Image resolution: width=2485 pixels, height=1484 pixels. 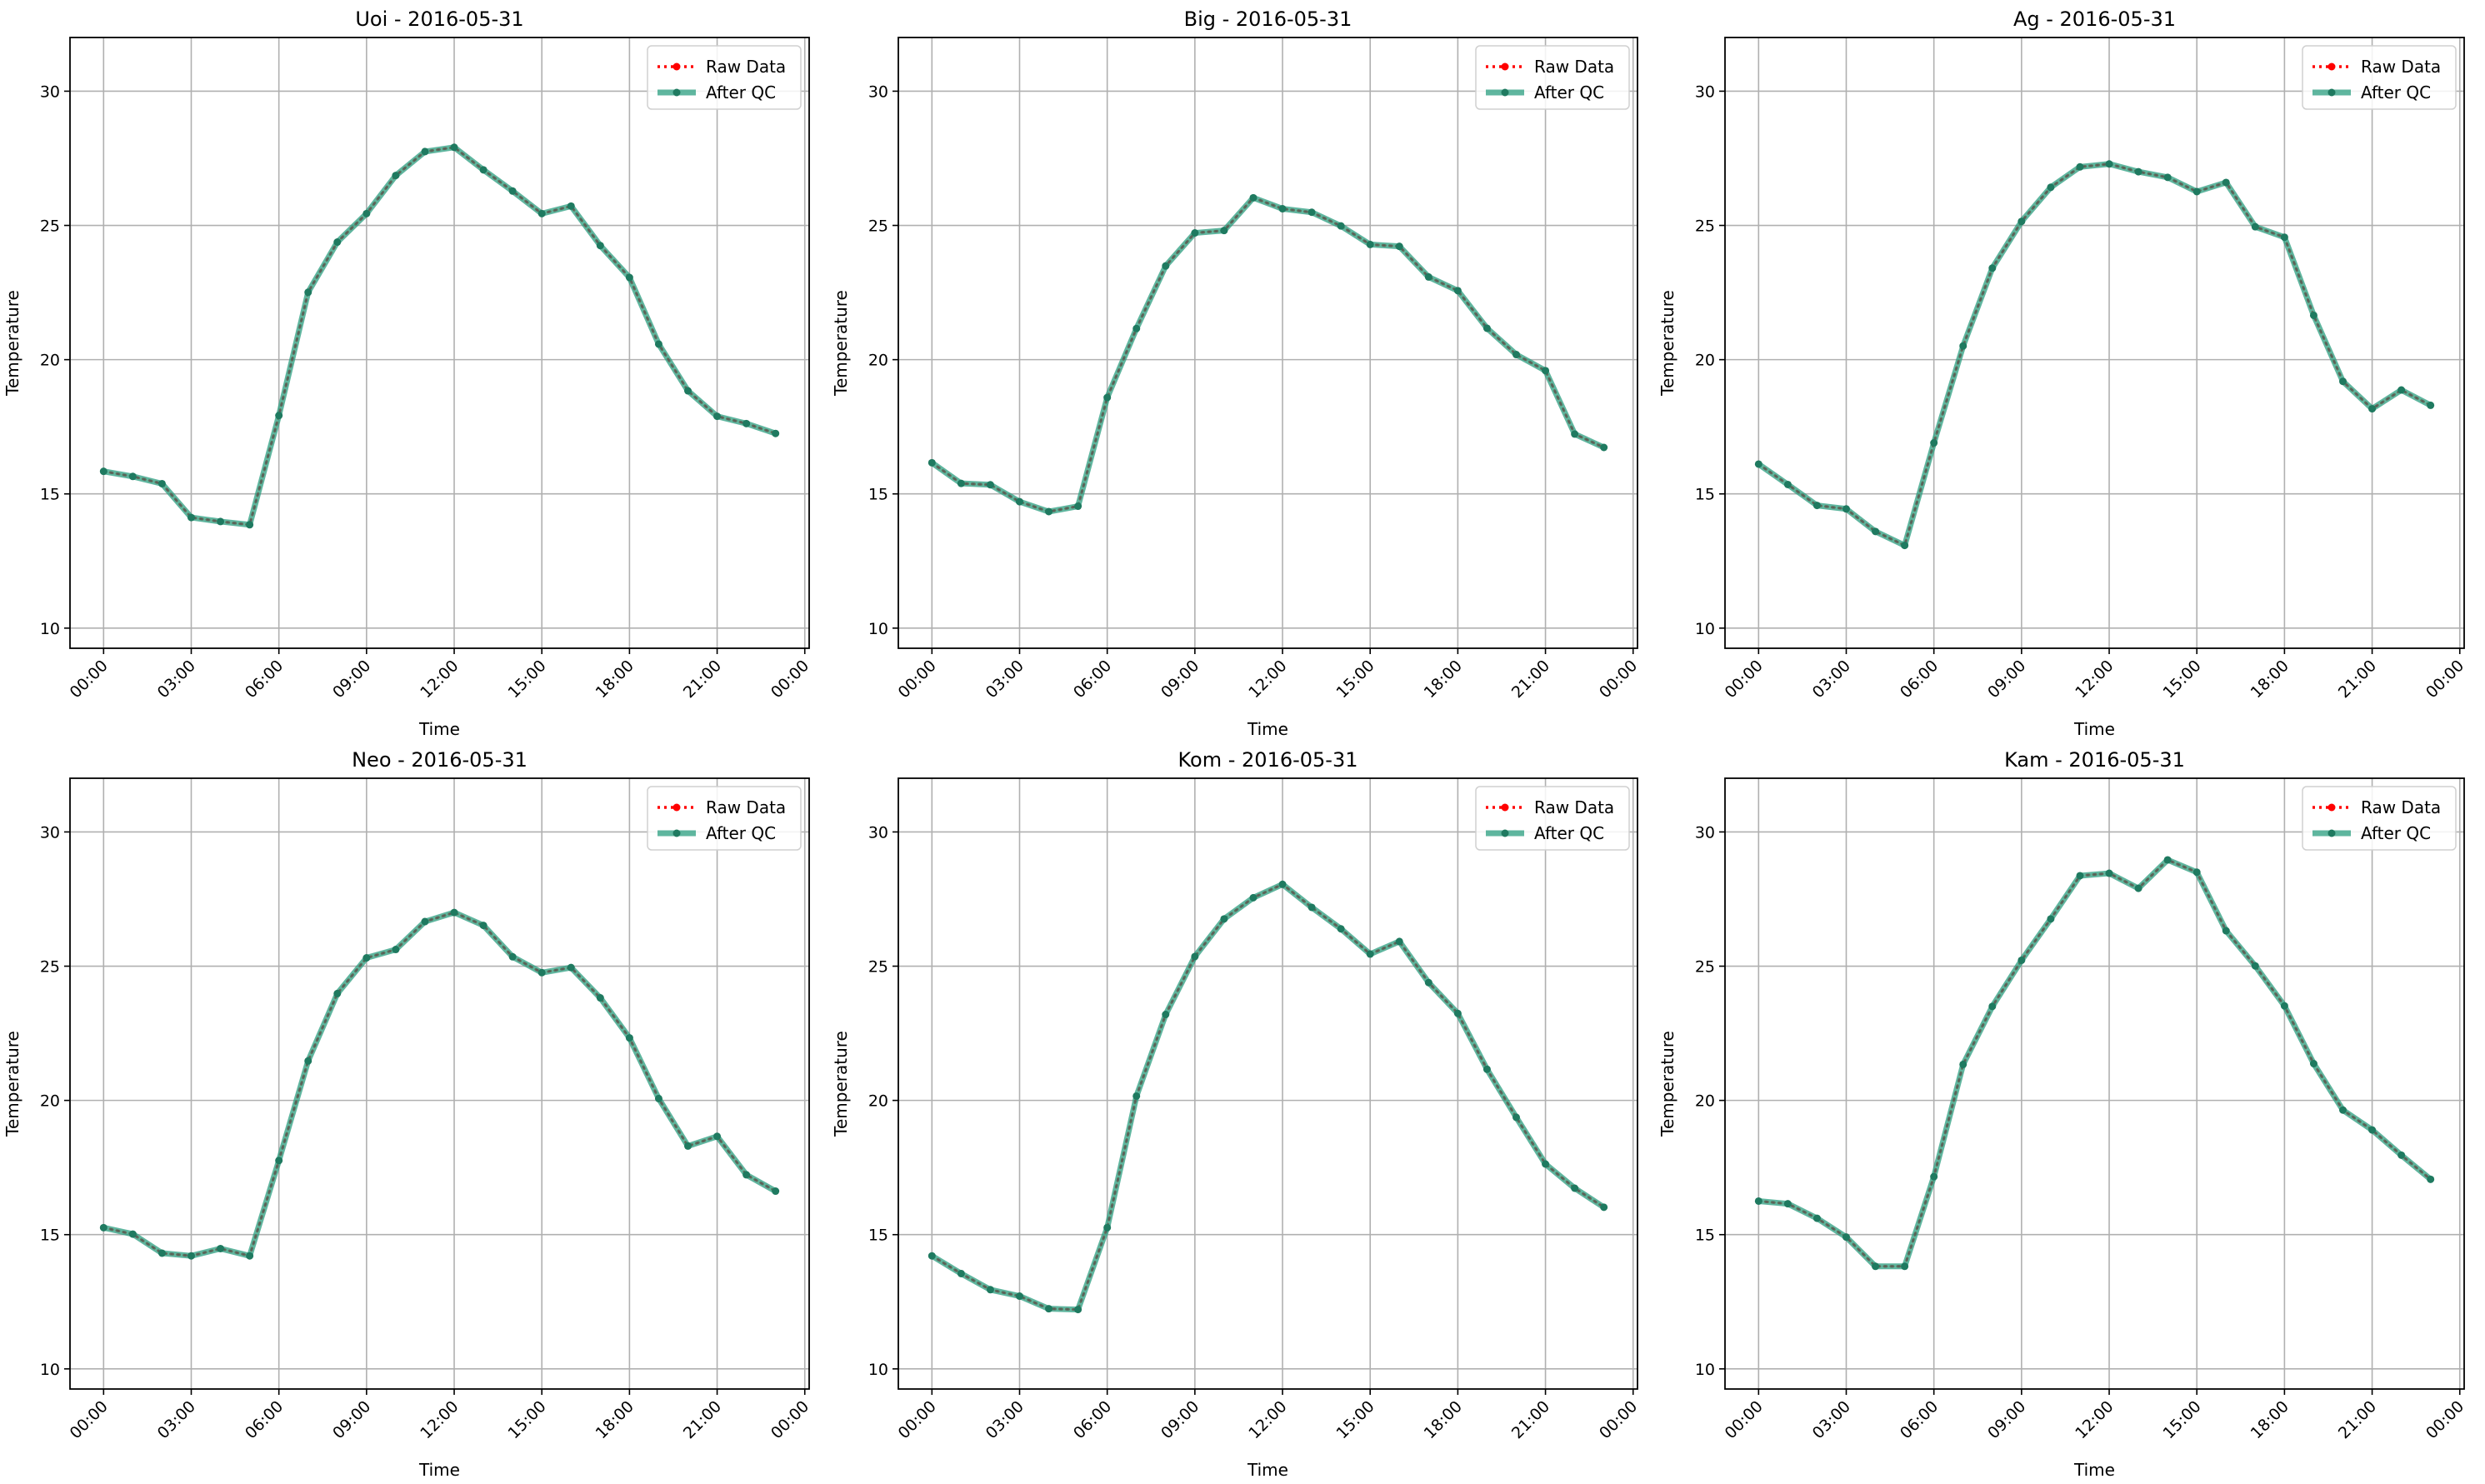 What do you see at coordinates (439, 19) in the screenshot?
I see `subplot-title: Uoi - 2016-05-31` at bounding box center [439, 19].